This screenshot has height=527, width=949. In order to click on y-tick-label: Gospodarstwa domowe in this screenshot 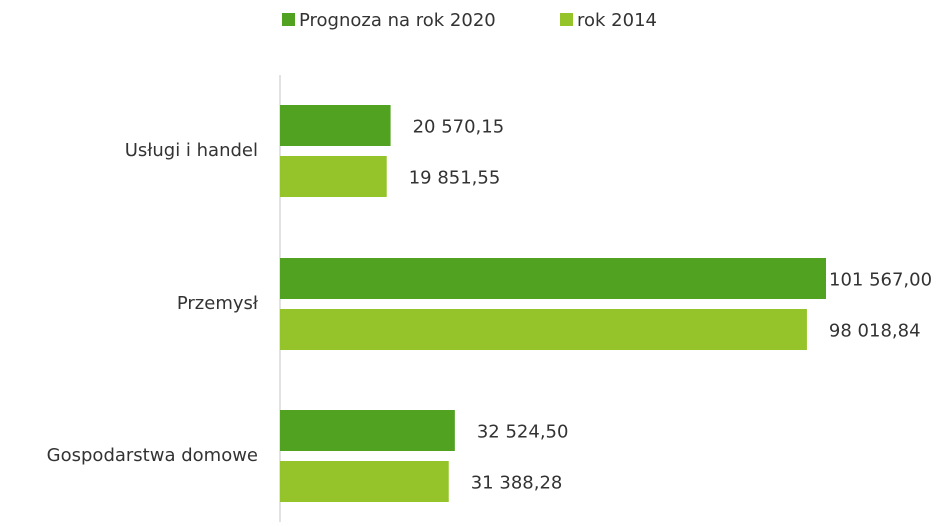, I will do `click(152, 455)`.